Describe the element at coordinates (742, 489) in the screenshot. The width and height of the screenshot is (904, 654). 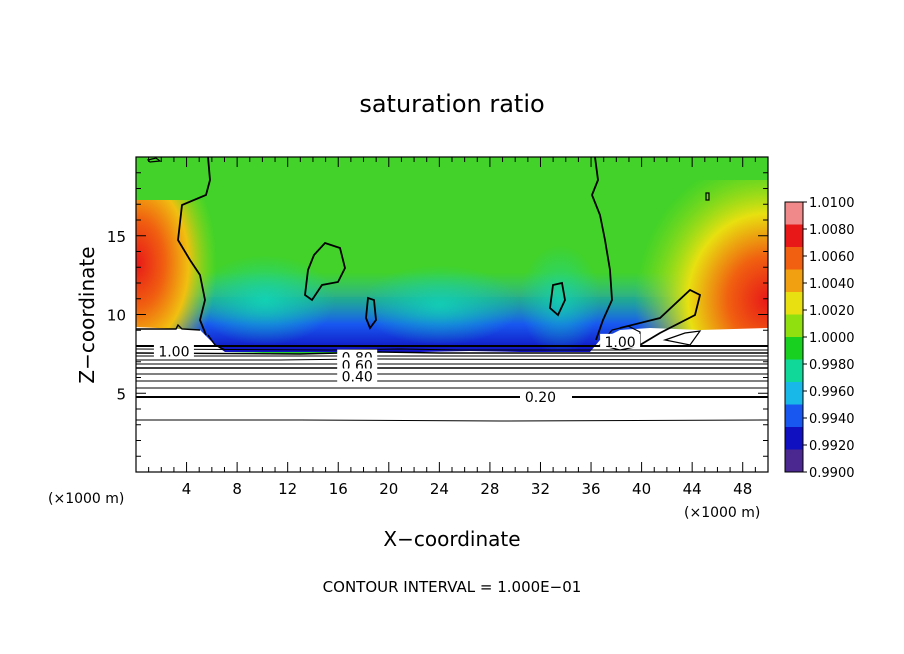
I see `x-tick-label: 48` at that location.